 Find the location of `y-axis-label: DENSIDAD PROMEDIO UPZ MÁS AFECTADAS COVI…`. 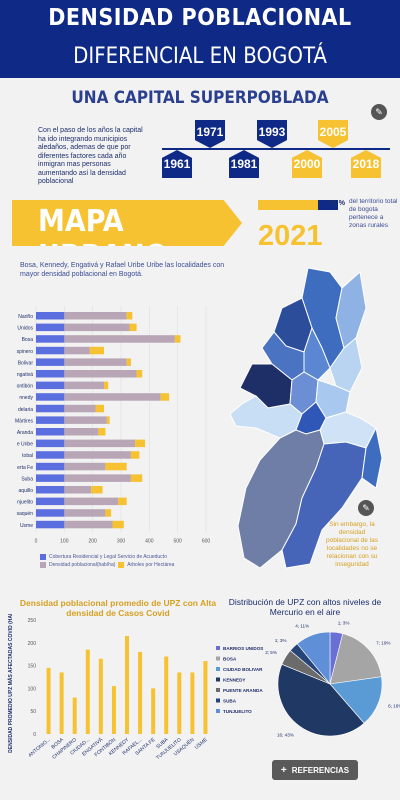

y-axis-label: DENSIDAD PROMEDIO UPZ MÁS AFECTADAS COVI… is located at coordinates (10, 683).